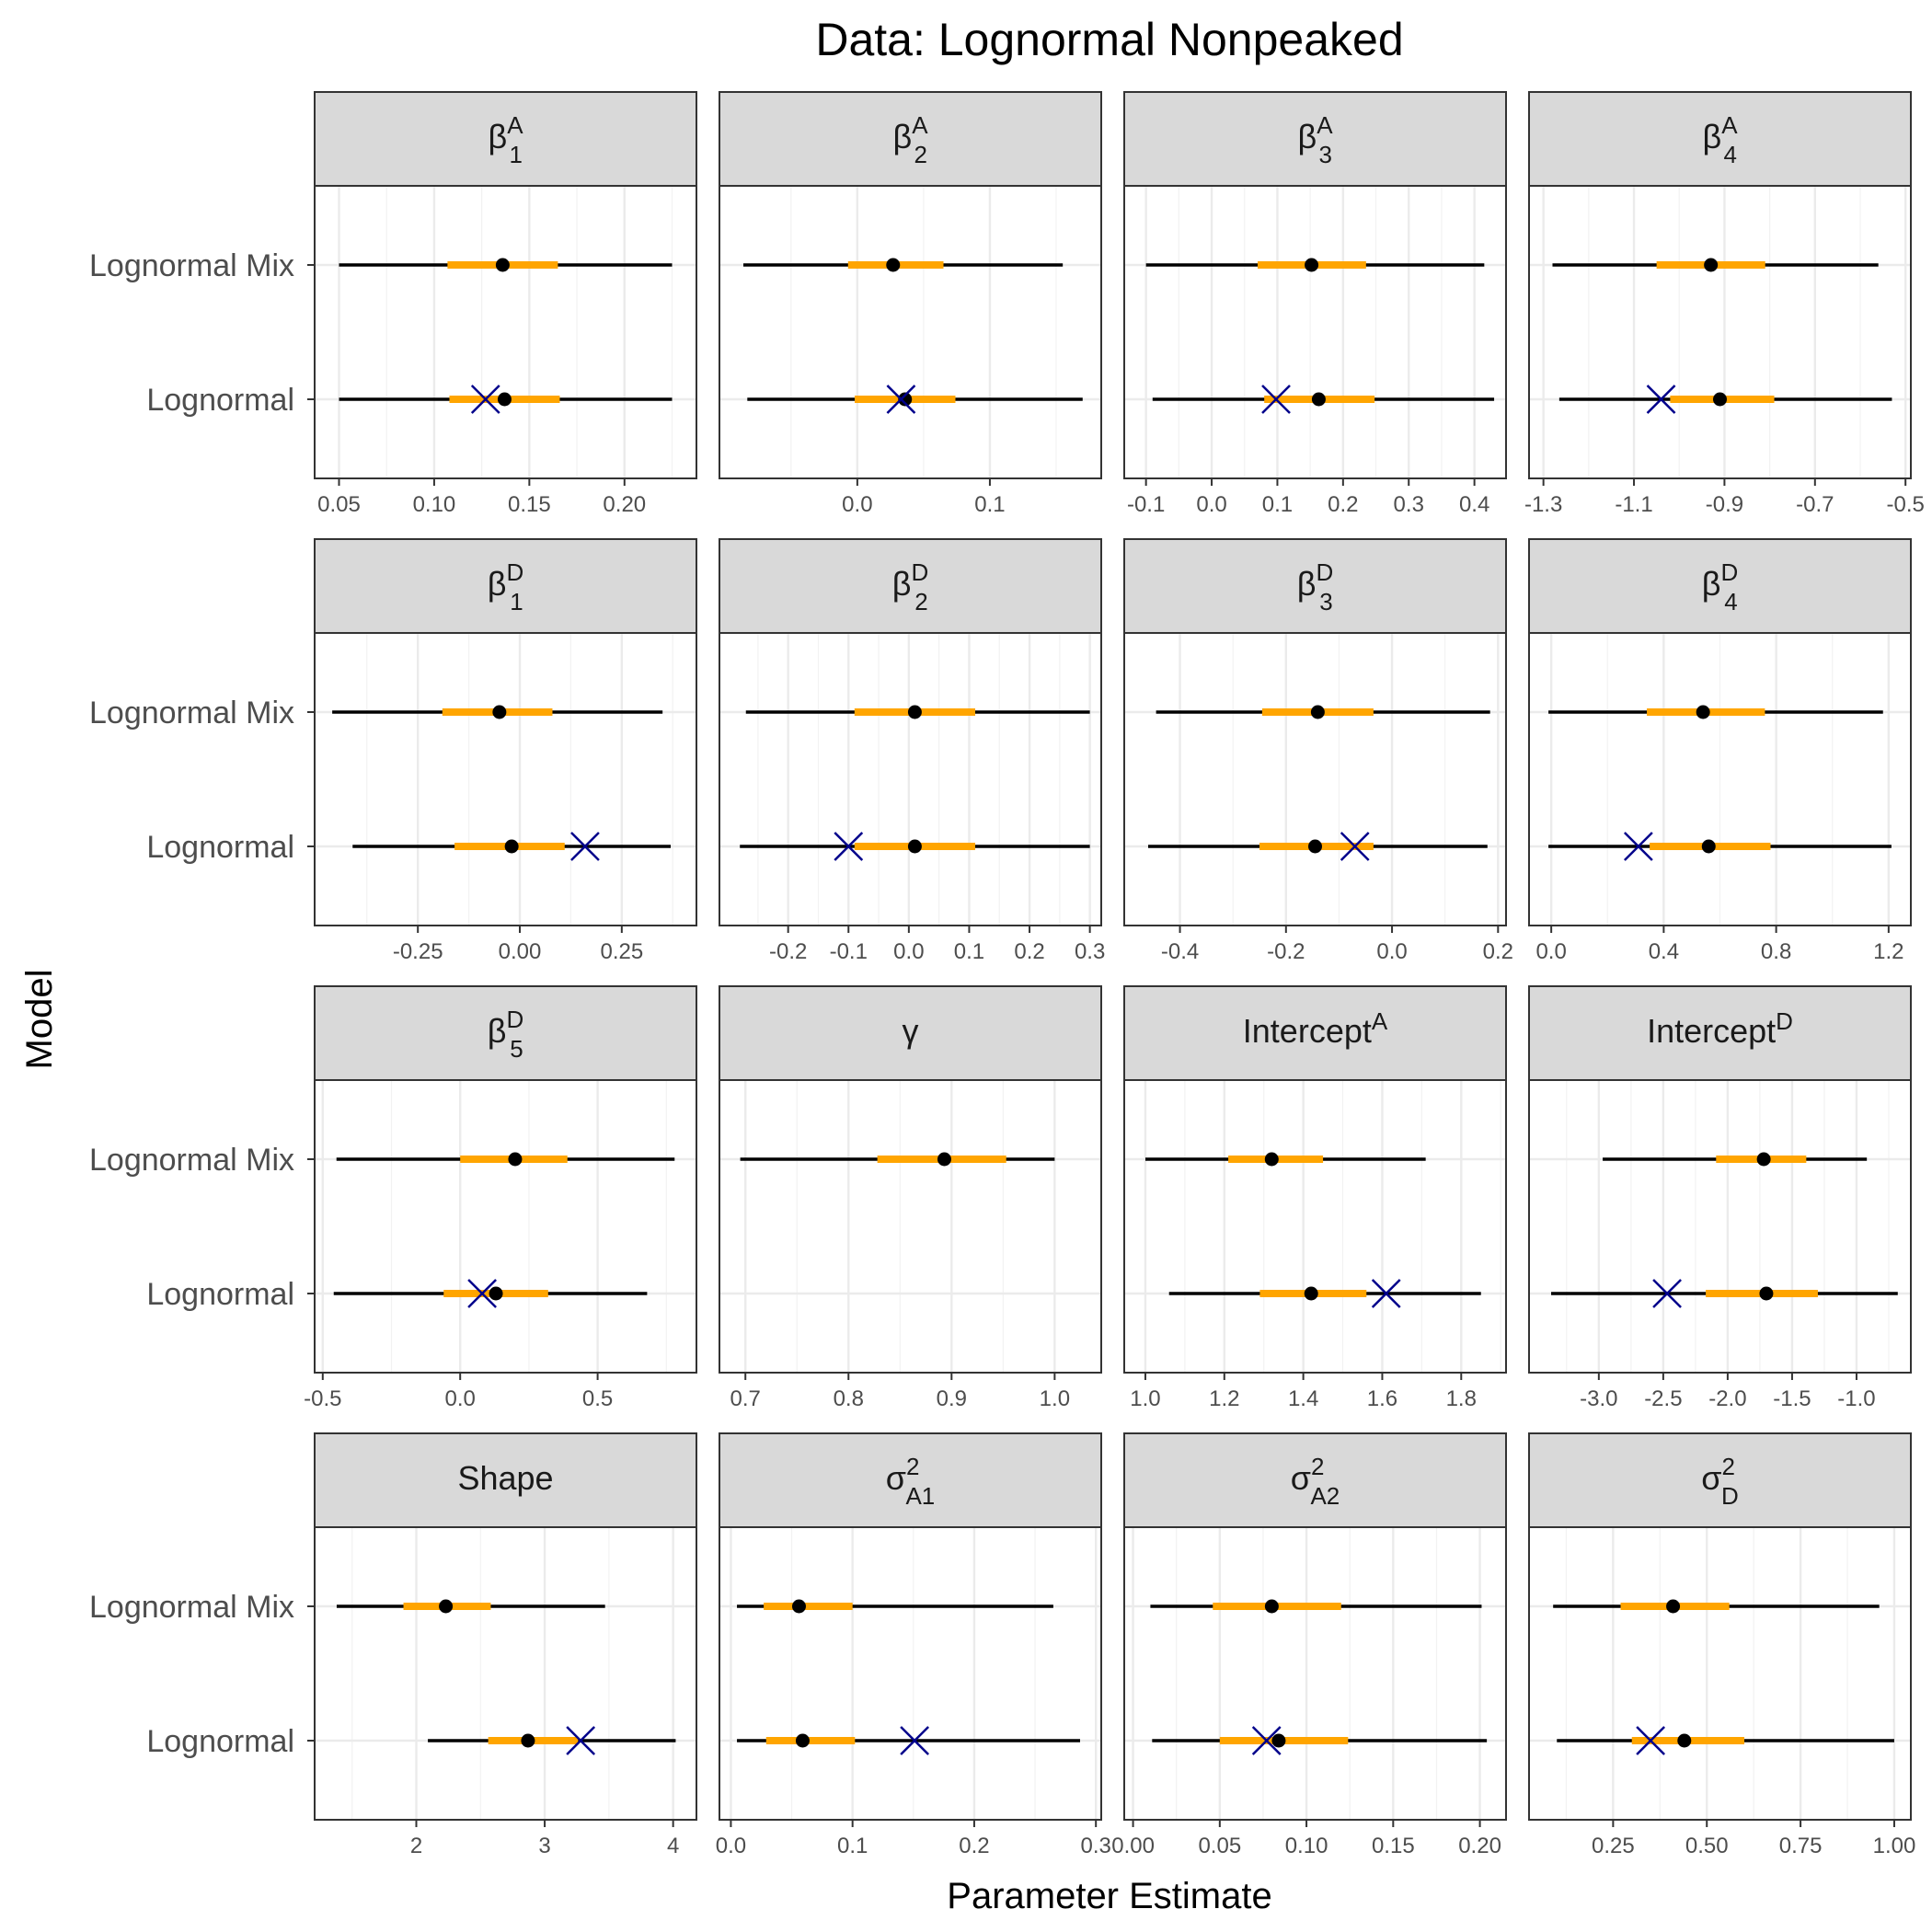  Describe the element at coordinates (1382, 1398) in the screenshot. I see `x-tick-label: 1.6` at that location.